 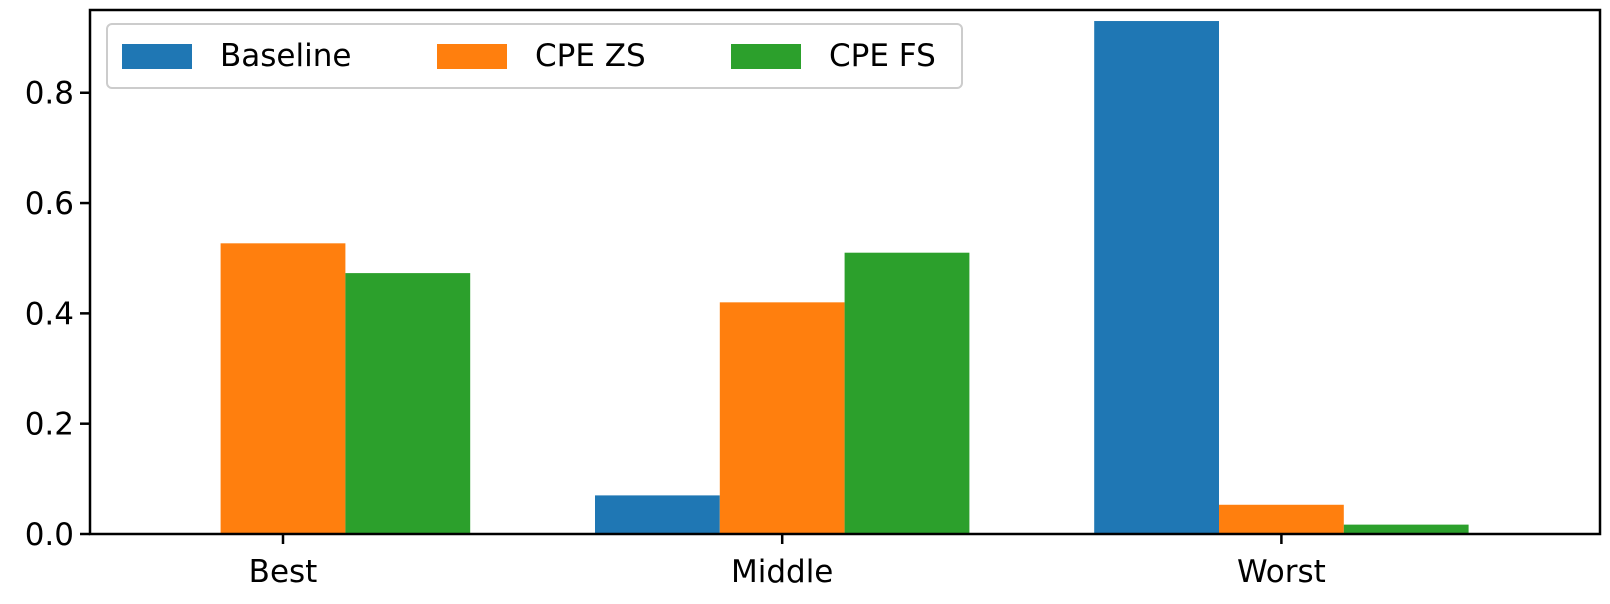 What do you see at coordinates (1156, 278) in the screenshot?
I see `bar-baseline-worst` at bounding box center [1156, 278].